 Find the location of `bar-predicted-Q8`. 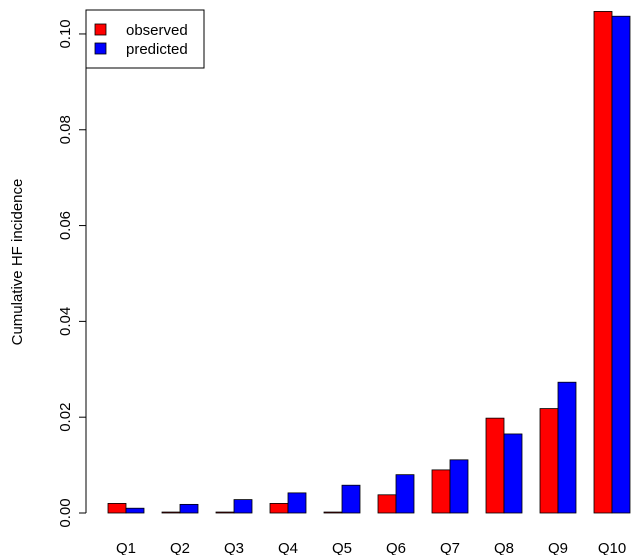

bar-predicted-Q8 is located at coordinates (513, 473).